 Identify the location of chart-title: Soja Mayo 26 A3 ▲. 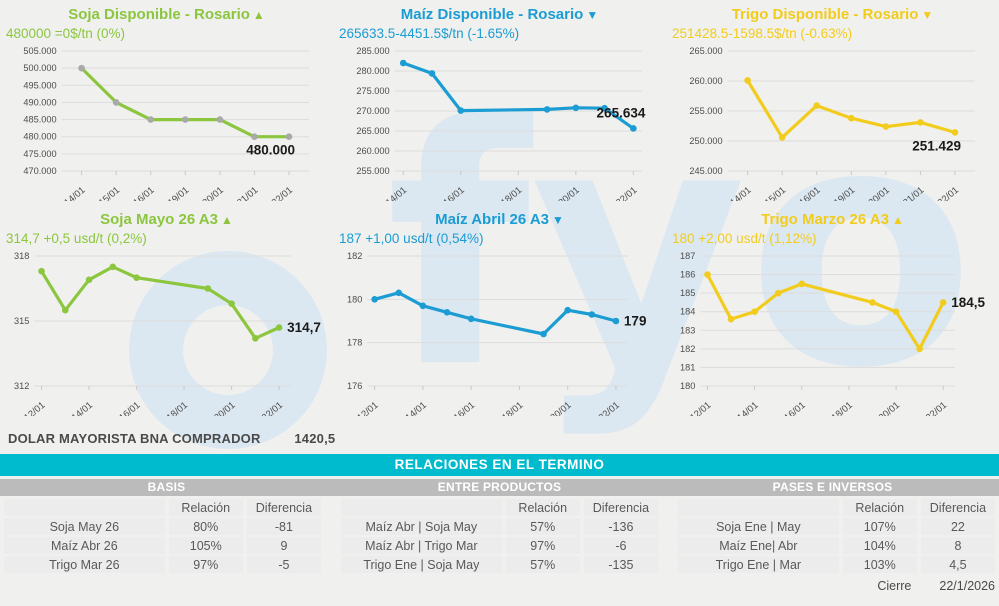
(166, 220).